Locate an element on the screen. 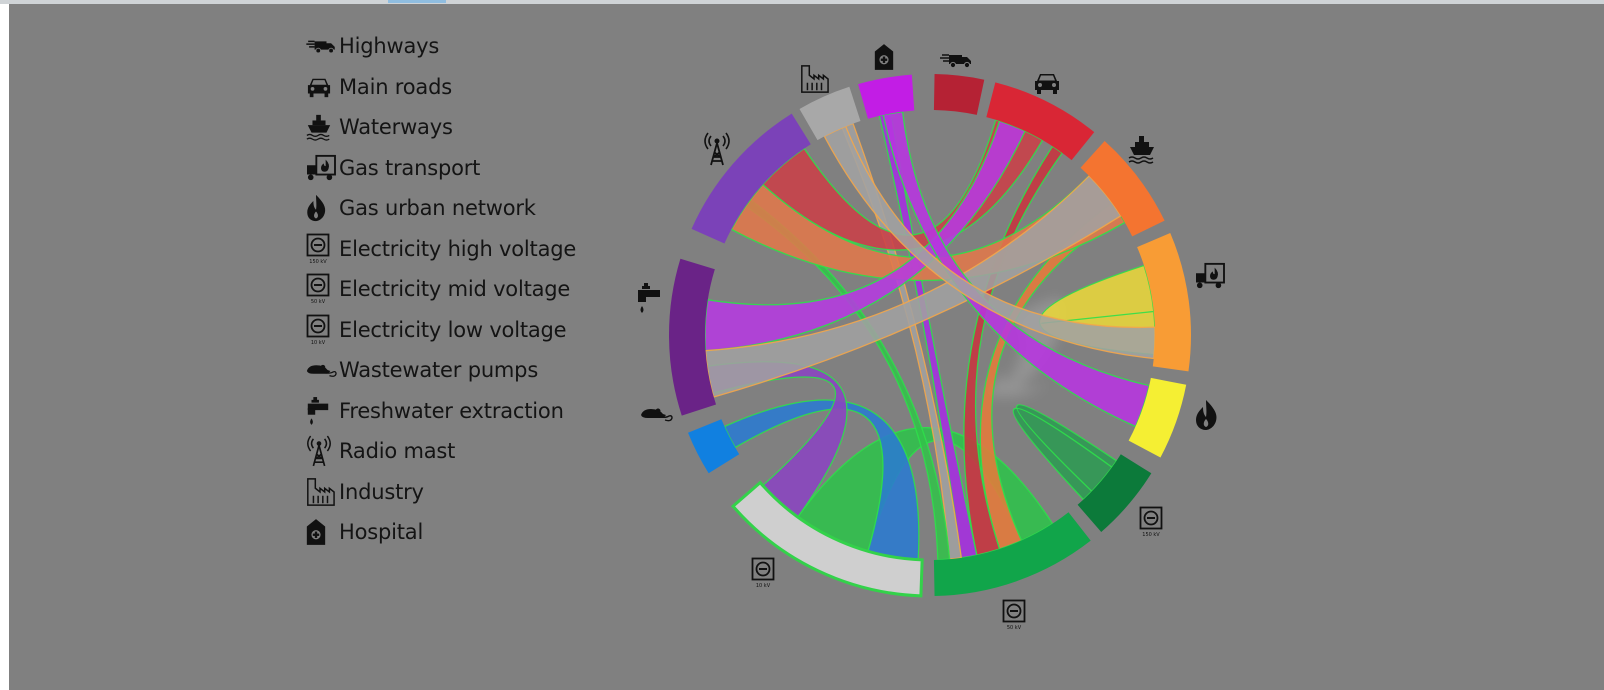 The width and height of the screenshot is (1604, 690). socket-150kv-icon: 150 kV is located at coordinates (322, 249).